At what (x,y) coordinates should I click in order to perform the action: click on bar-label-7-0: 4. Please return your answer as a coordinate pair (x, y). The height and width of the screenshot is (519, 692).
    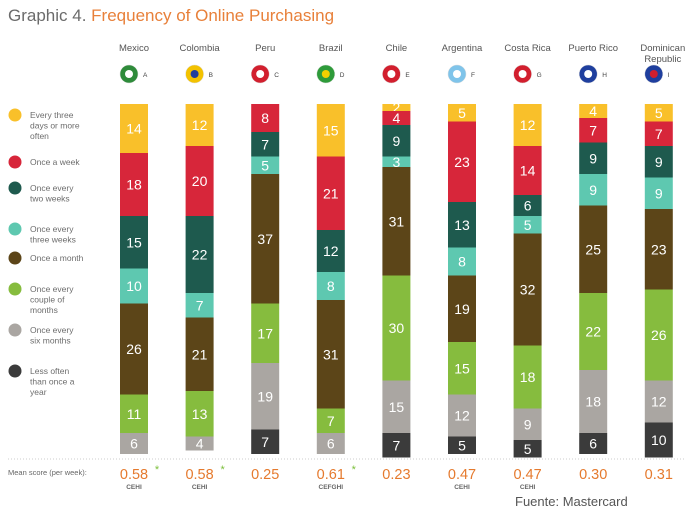
    Looking at the image, I should click on (593, 111).